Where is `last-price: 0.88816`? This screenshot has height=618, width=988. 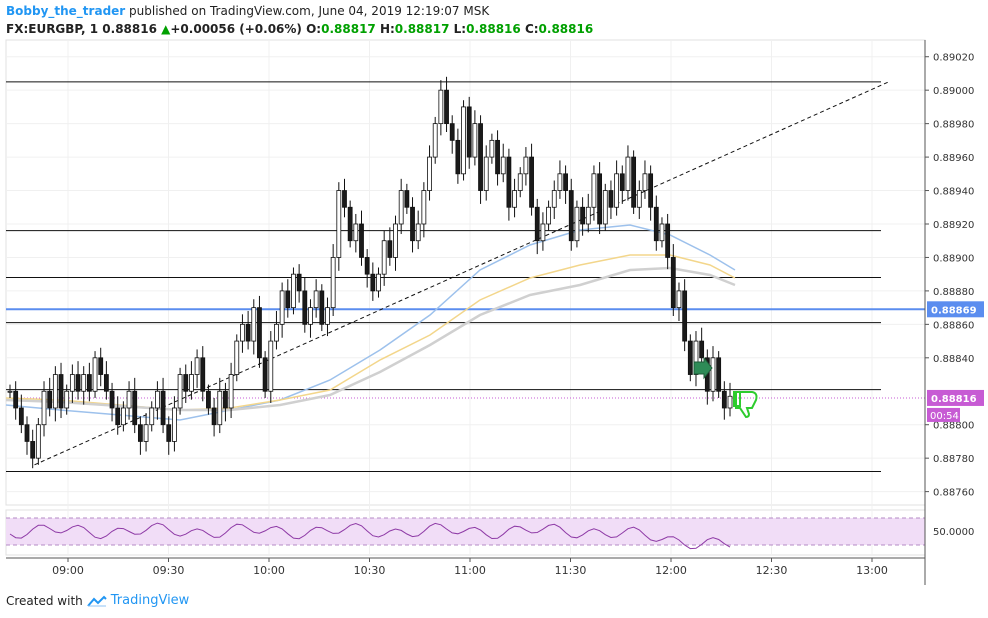
last-price: 0.88816 is located at coordinates (129, 29).